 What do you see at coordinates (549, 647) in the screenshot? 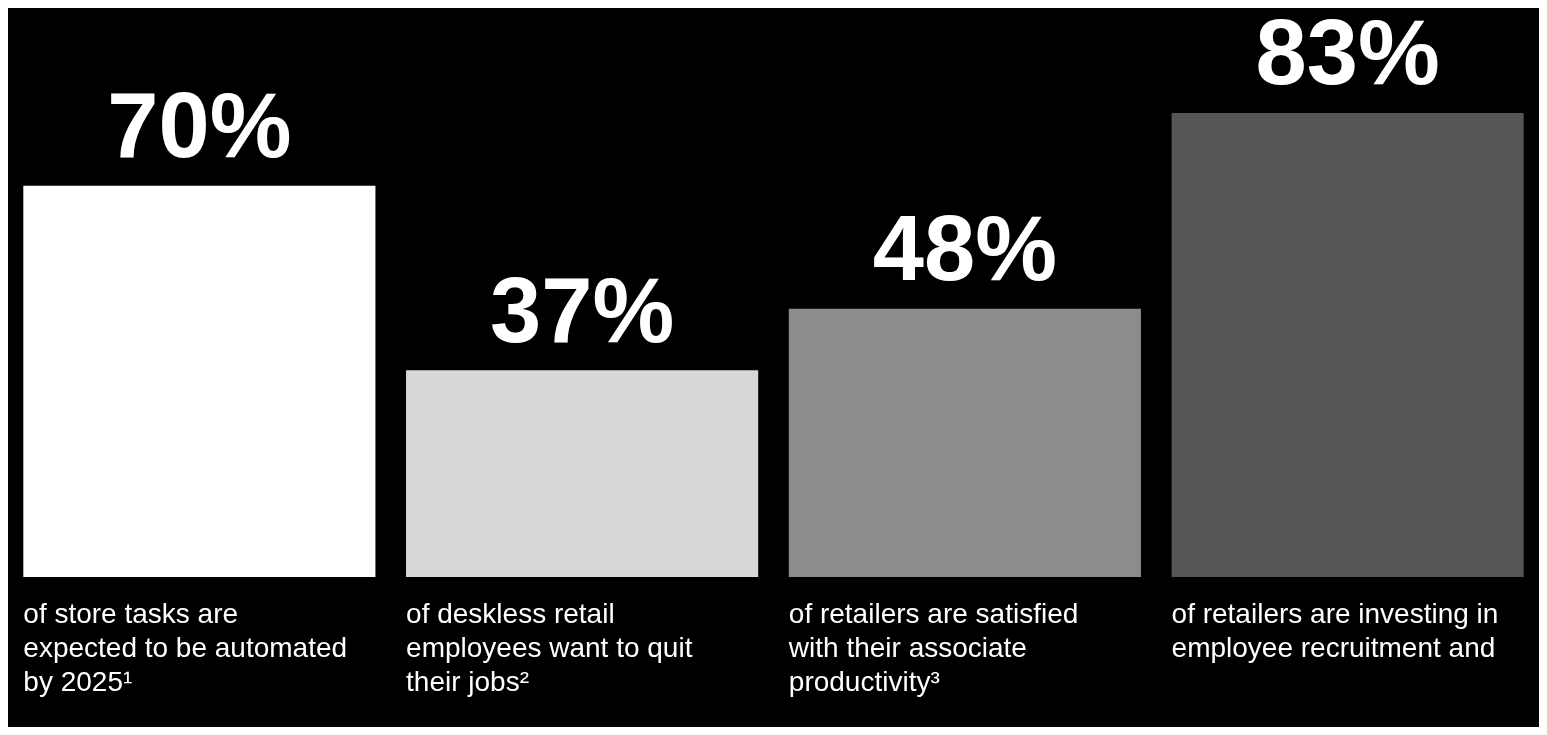
I see `x-tick-label: of deskless retail employees want to quit their jobs²` at bounding box center [549, 647].